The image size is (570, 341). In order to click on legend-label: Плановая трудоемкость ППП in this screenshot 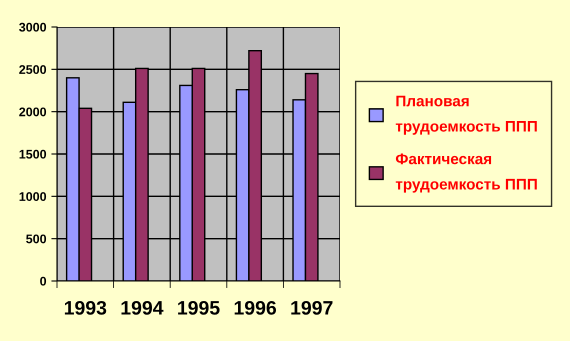, I will do `click(466, 115)`.